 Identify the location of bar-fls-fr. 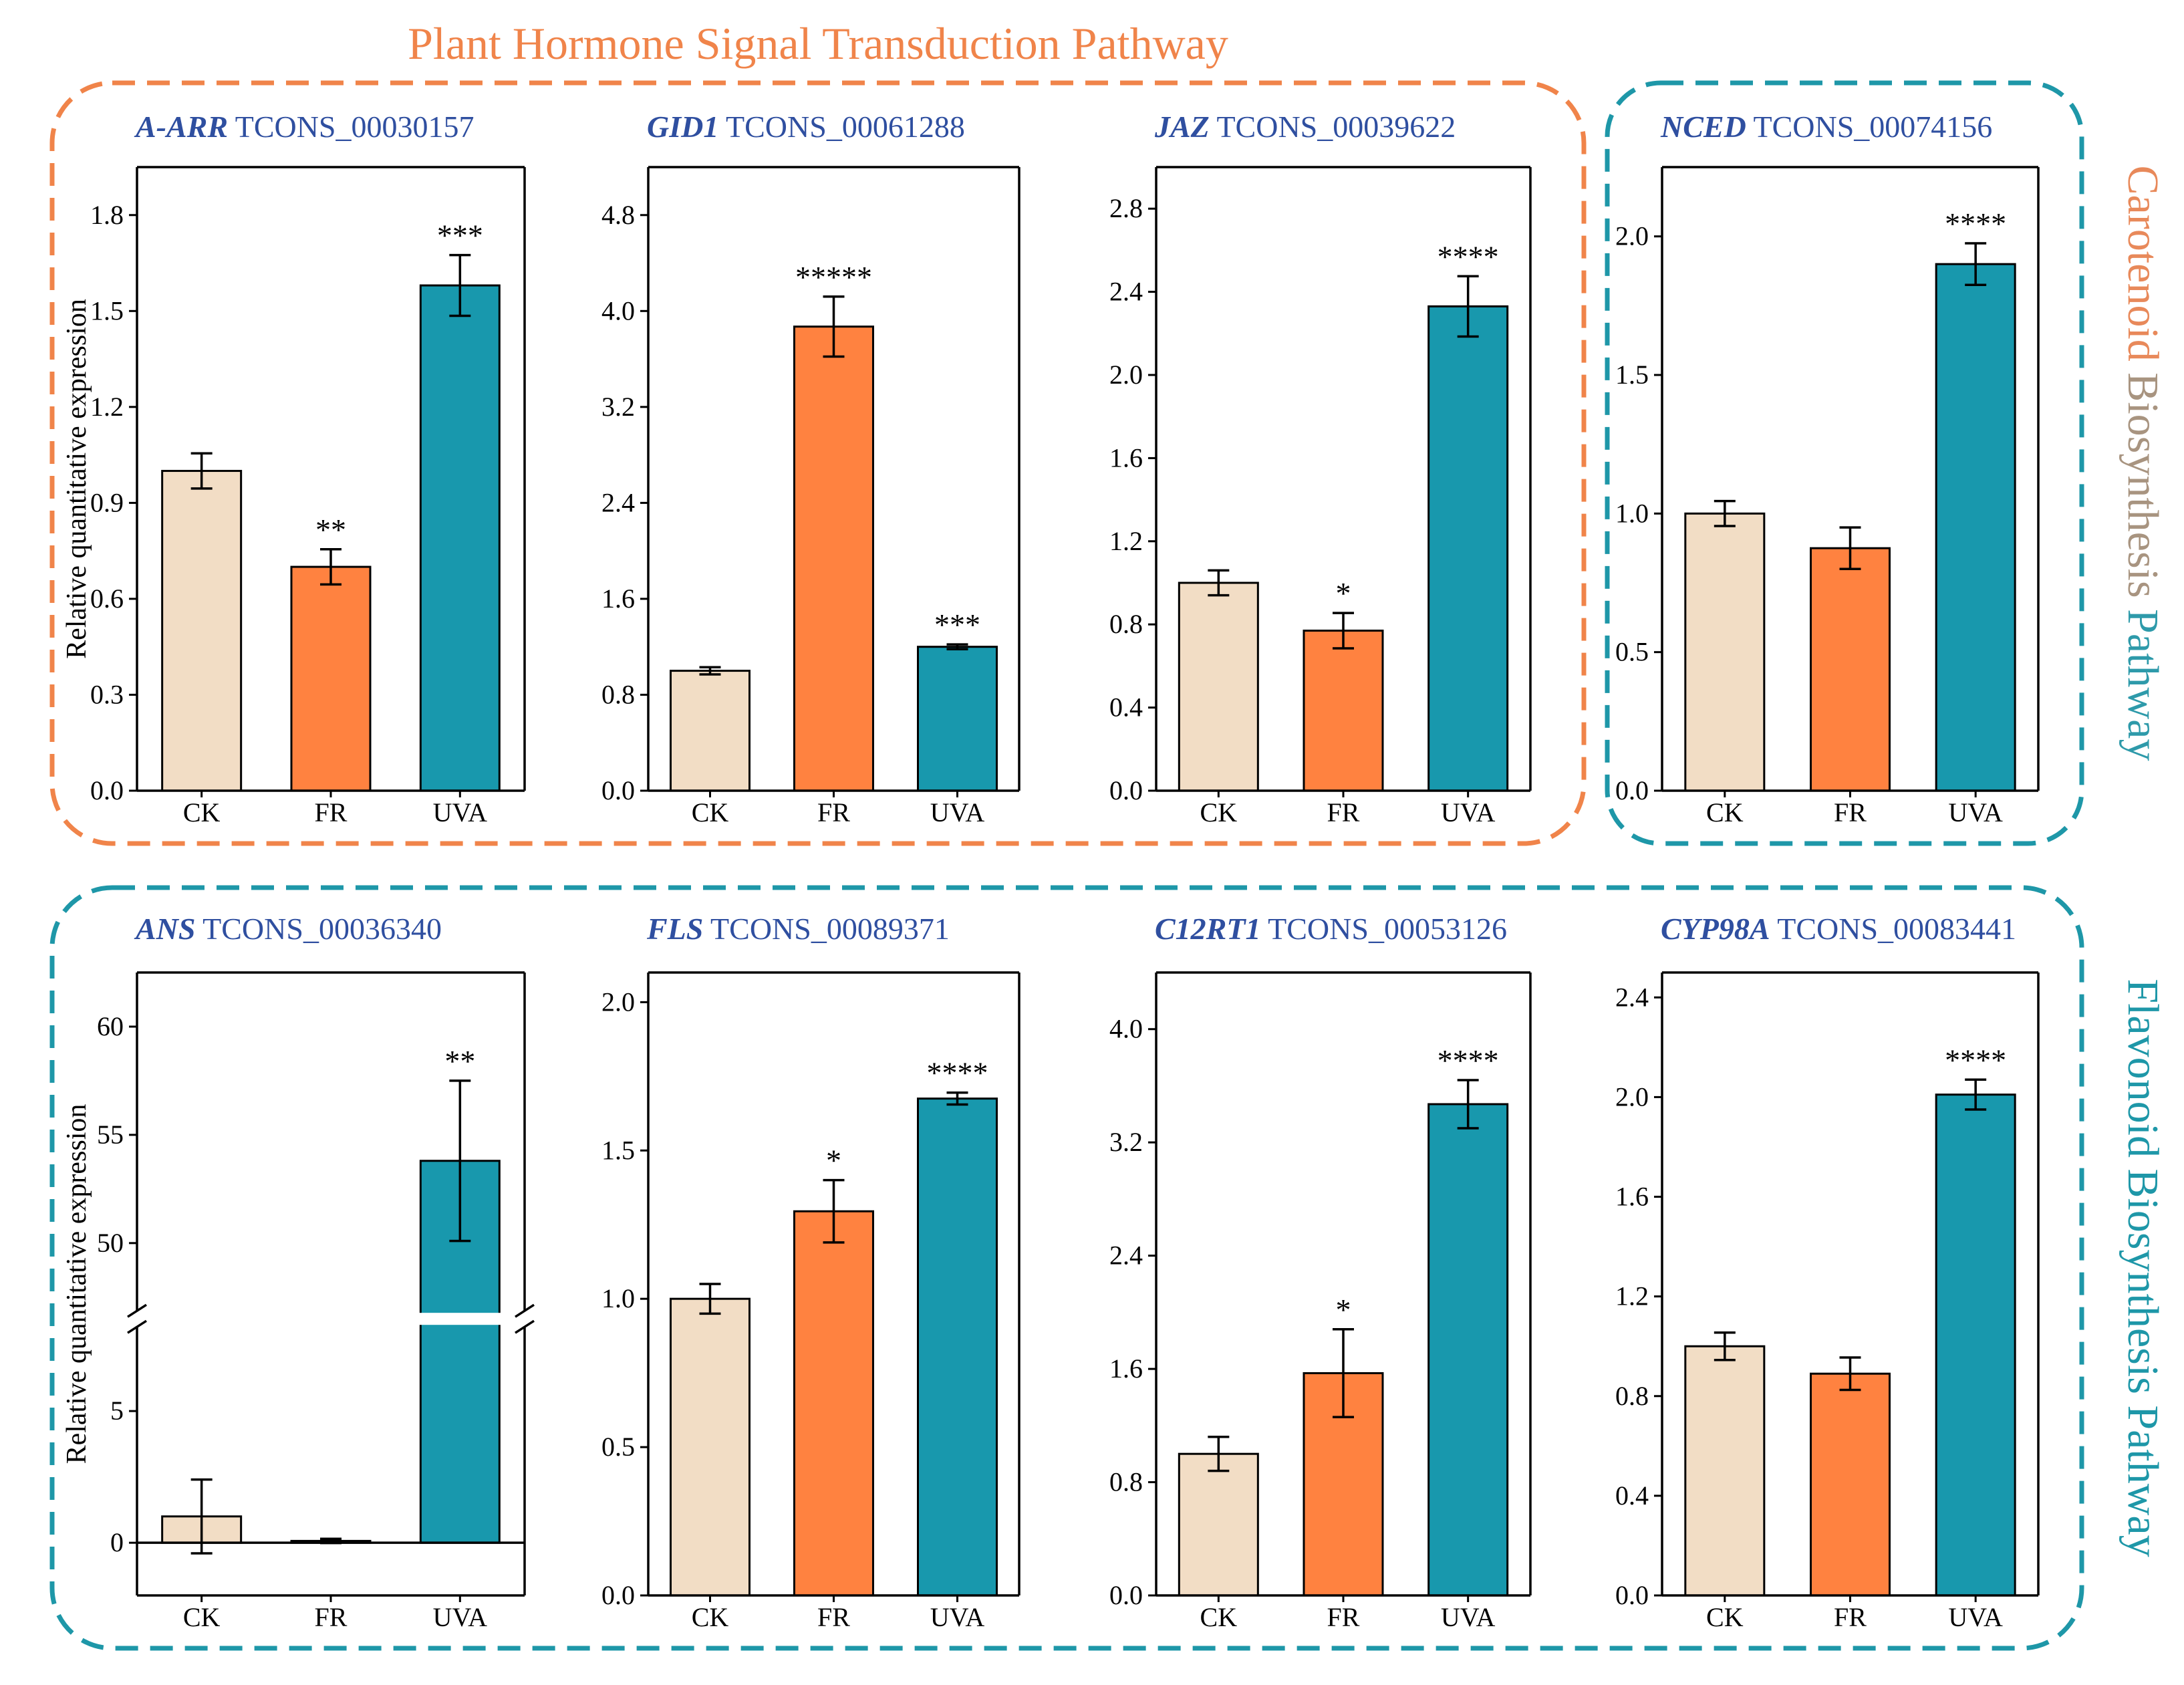
(834, 1403).